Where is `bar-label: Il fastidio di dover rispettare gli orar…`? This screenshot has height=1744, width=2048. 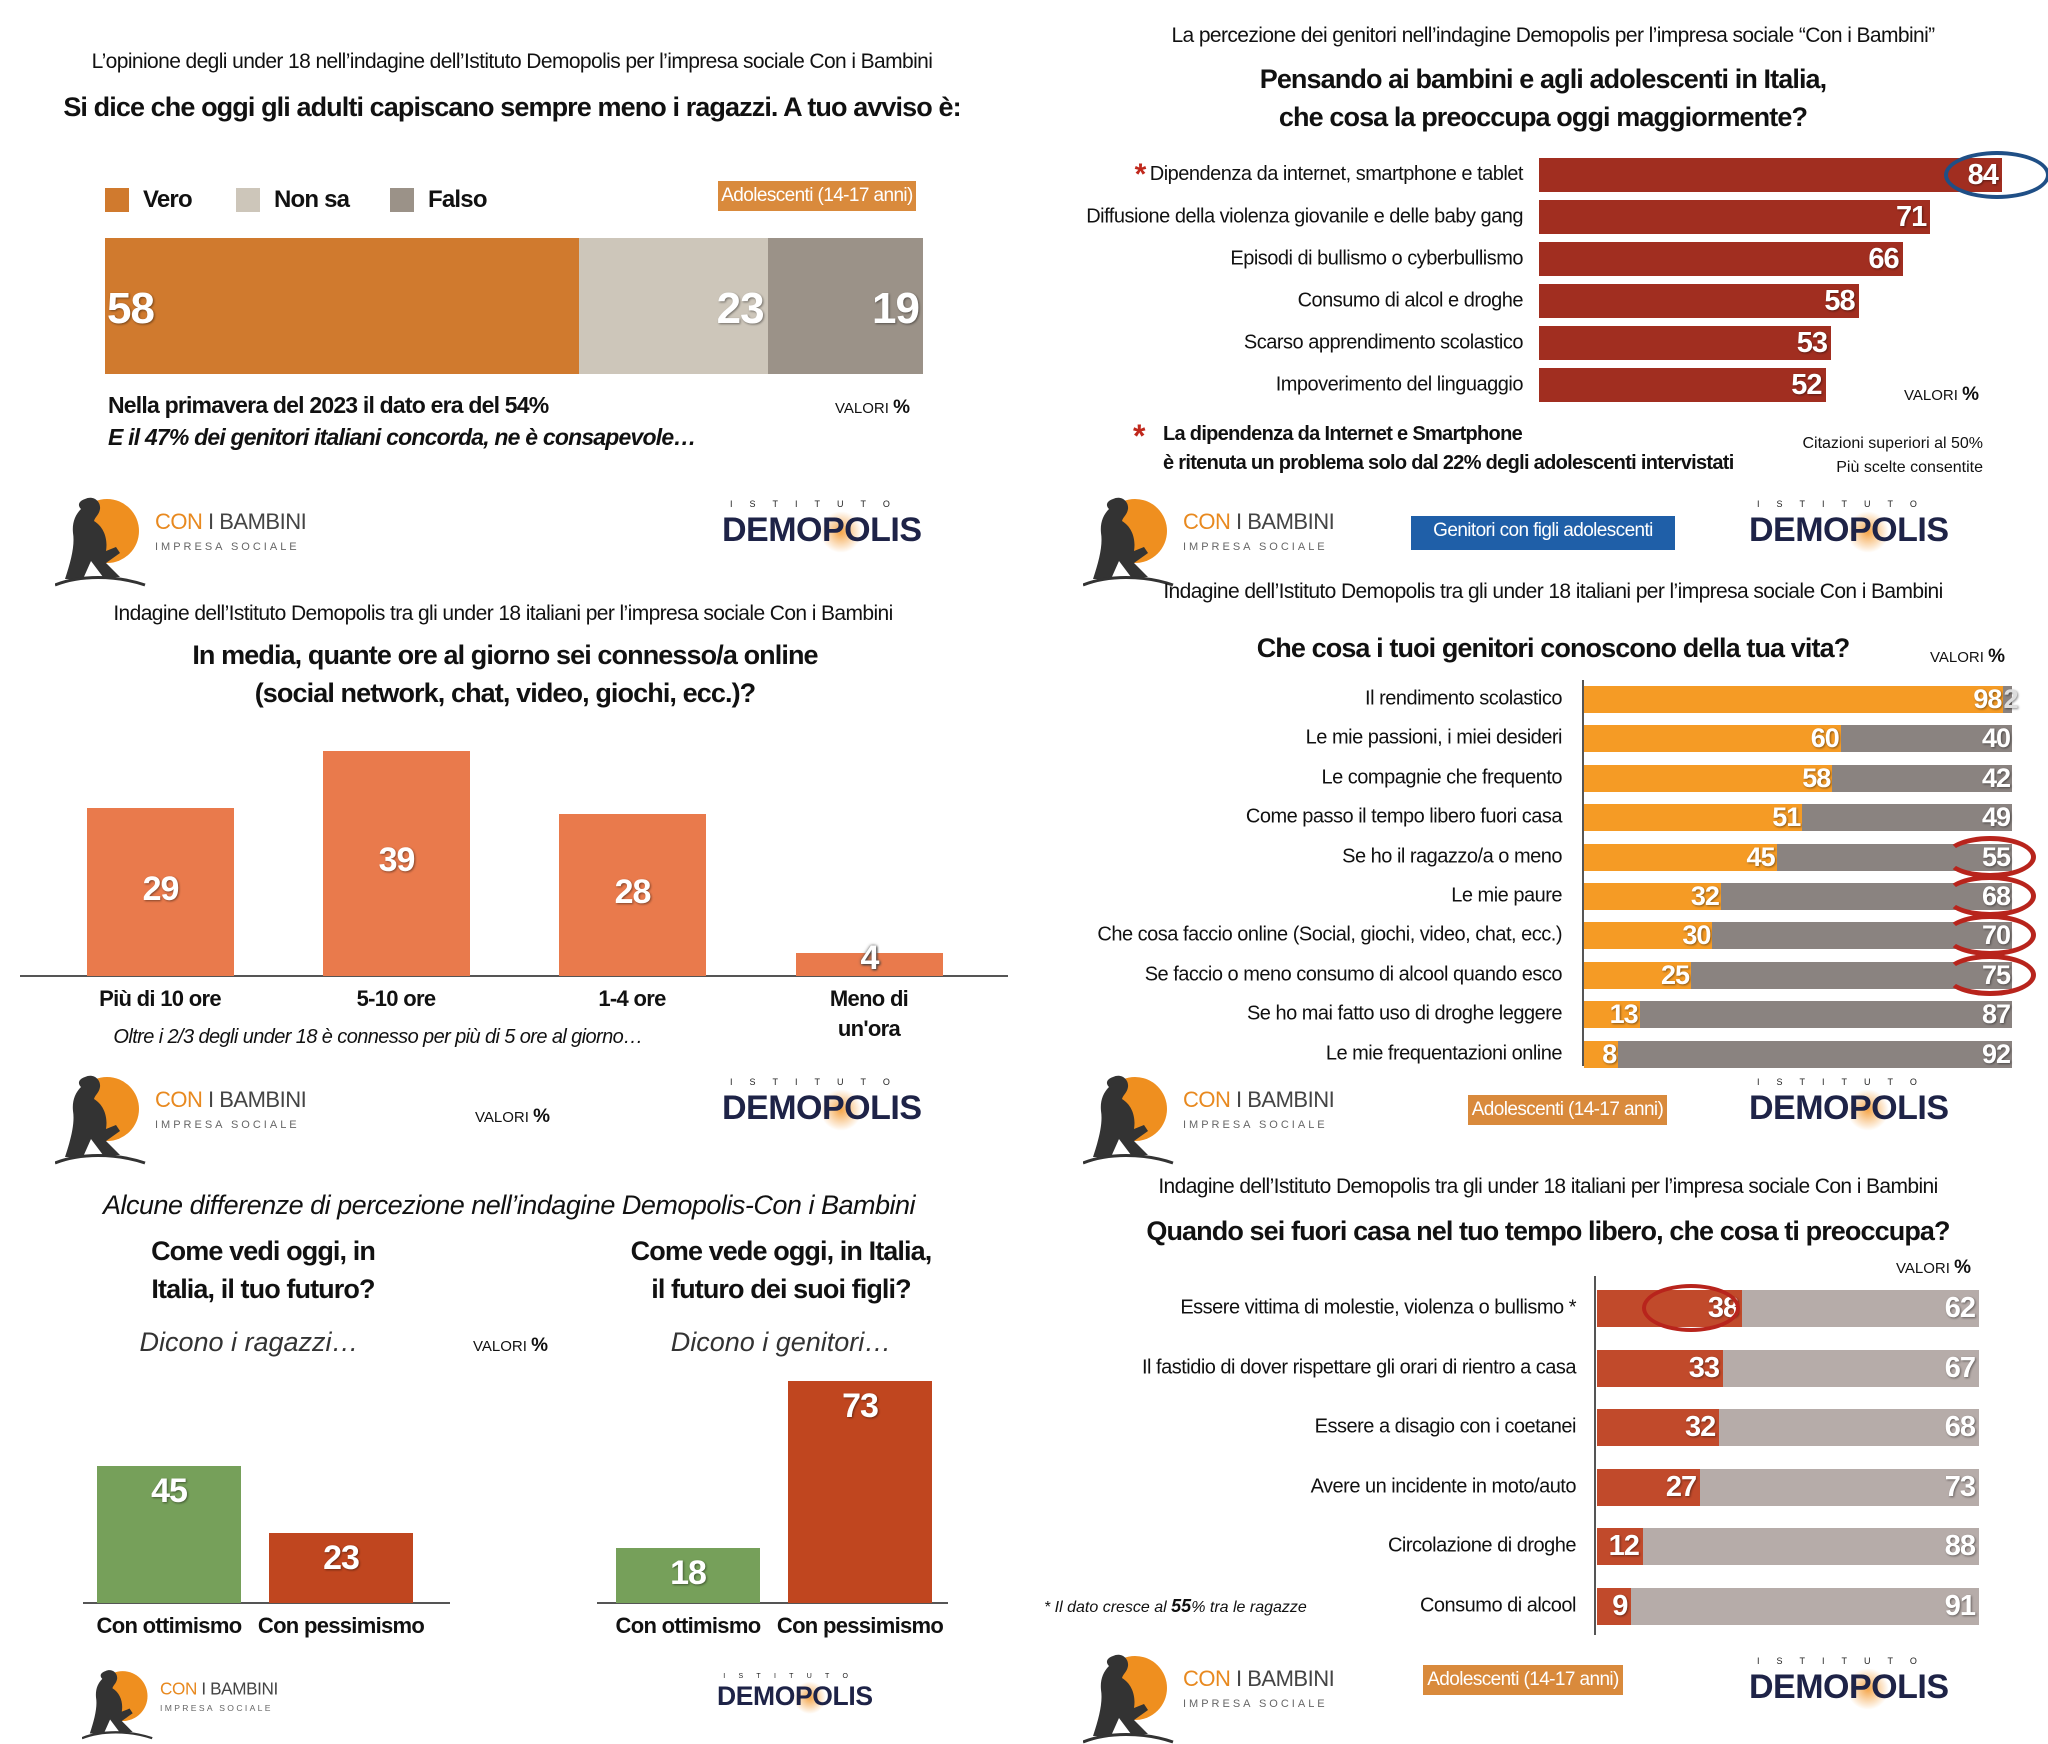 bar-label: Il fastidio di dover rispettare gli orar… is located at coordinates (1359, 1367).